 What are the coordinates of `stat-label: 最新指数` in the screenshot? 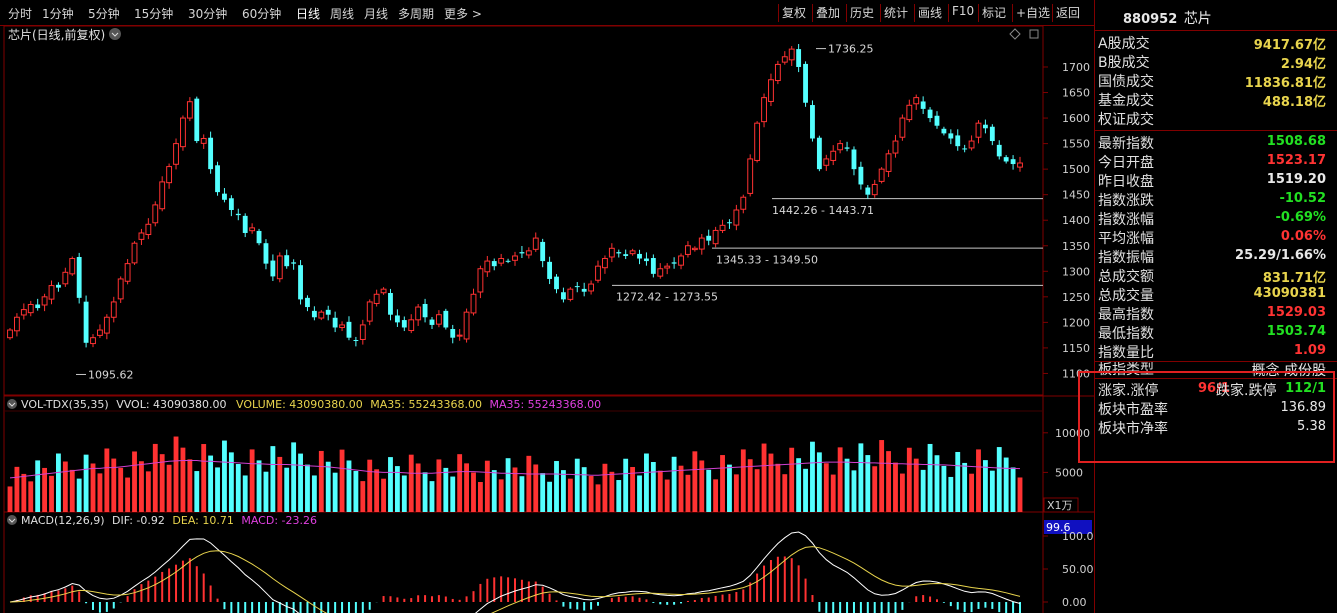 It's located at (1126, 144).